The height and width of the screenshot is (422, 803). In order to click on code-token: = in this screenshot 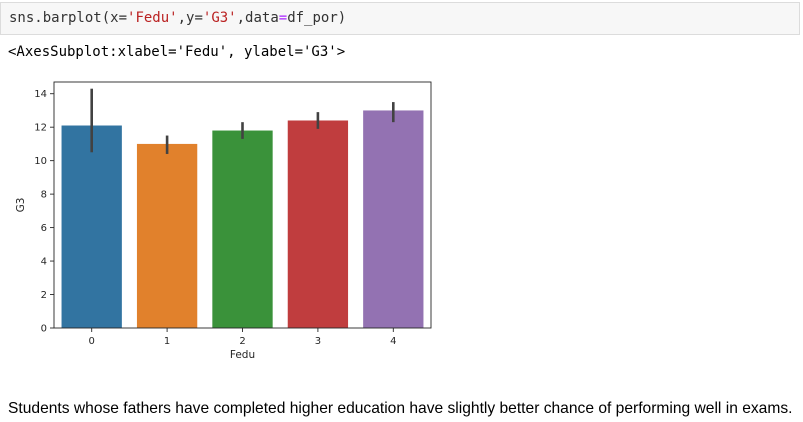, I will do `click(283, 18)`.